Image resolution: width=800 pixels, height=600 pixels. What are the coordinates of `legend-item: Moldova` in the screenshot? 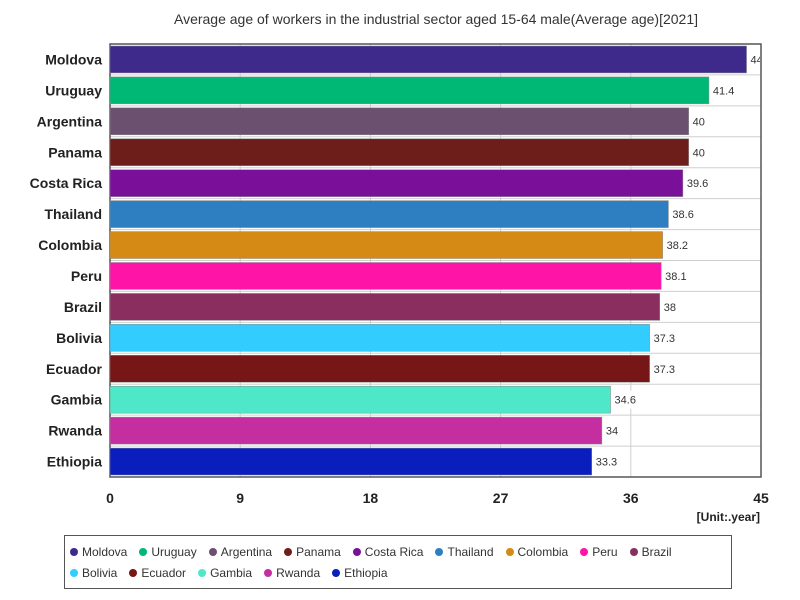 It's located at (98, 551).